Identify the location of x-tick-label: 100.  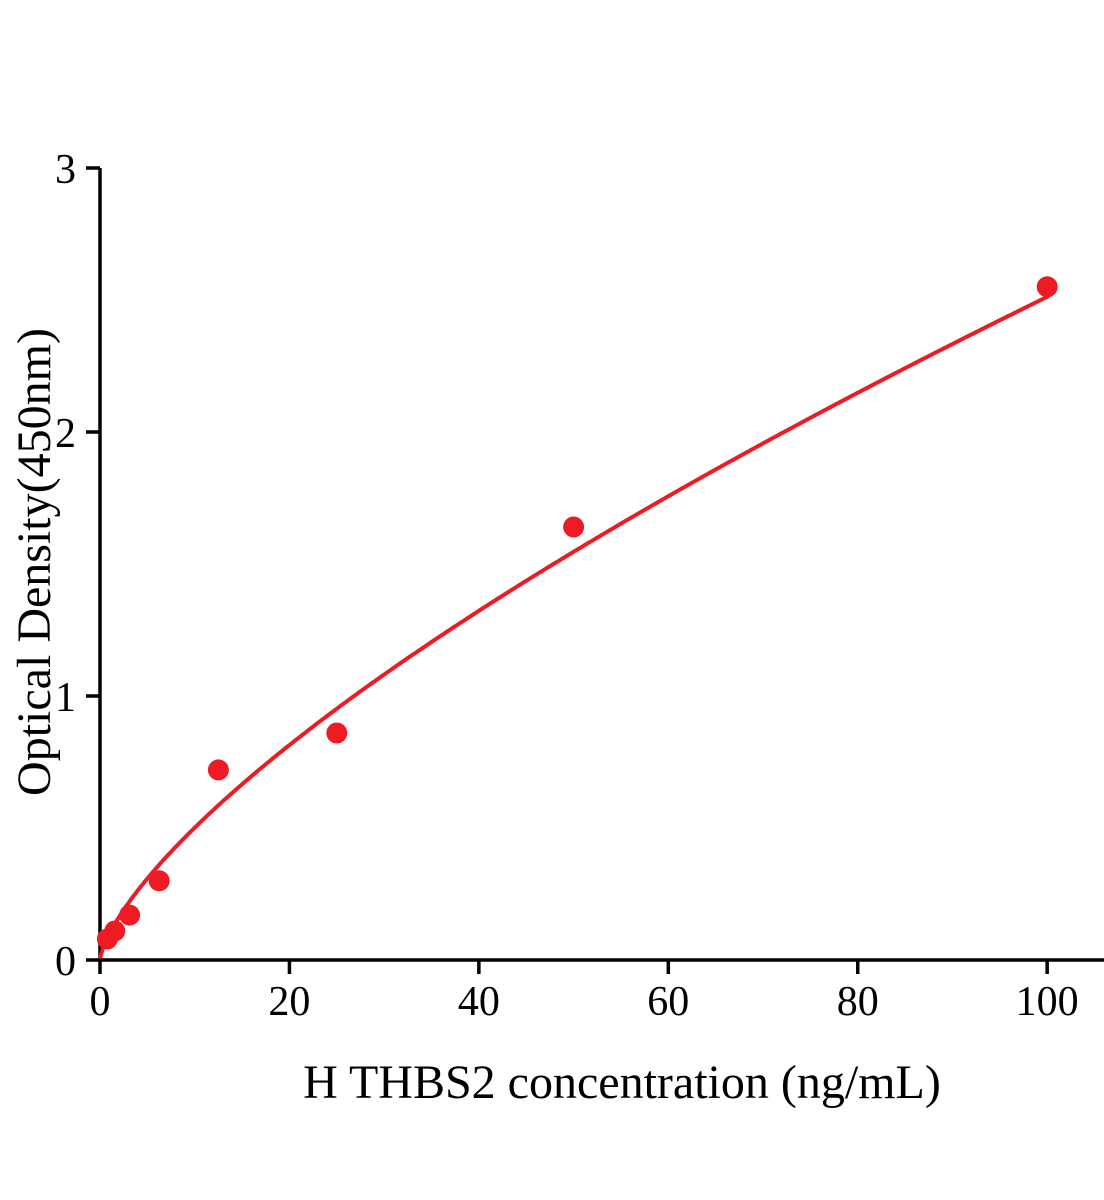
(1047, 1002).